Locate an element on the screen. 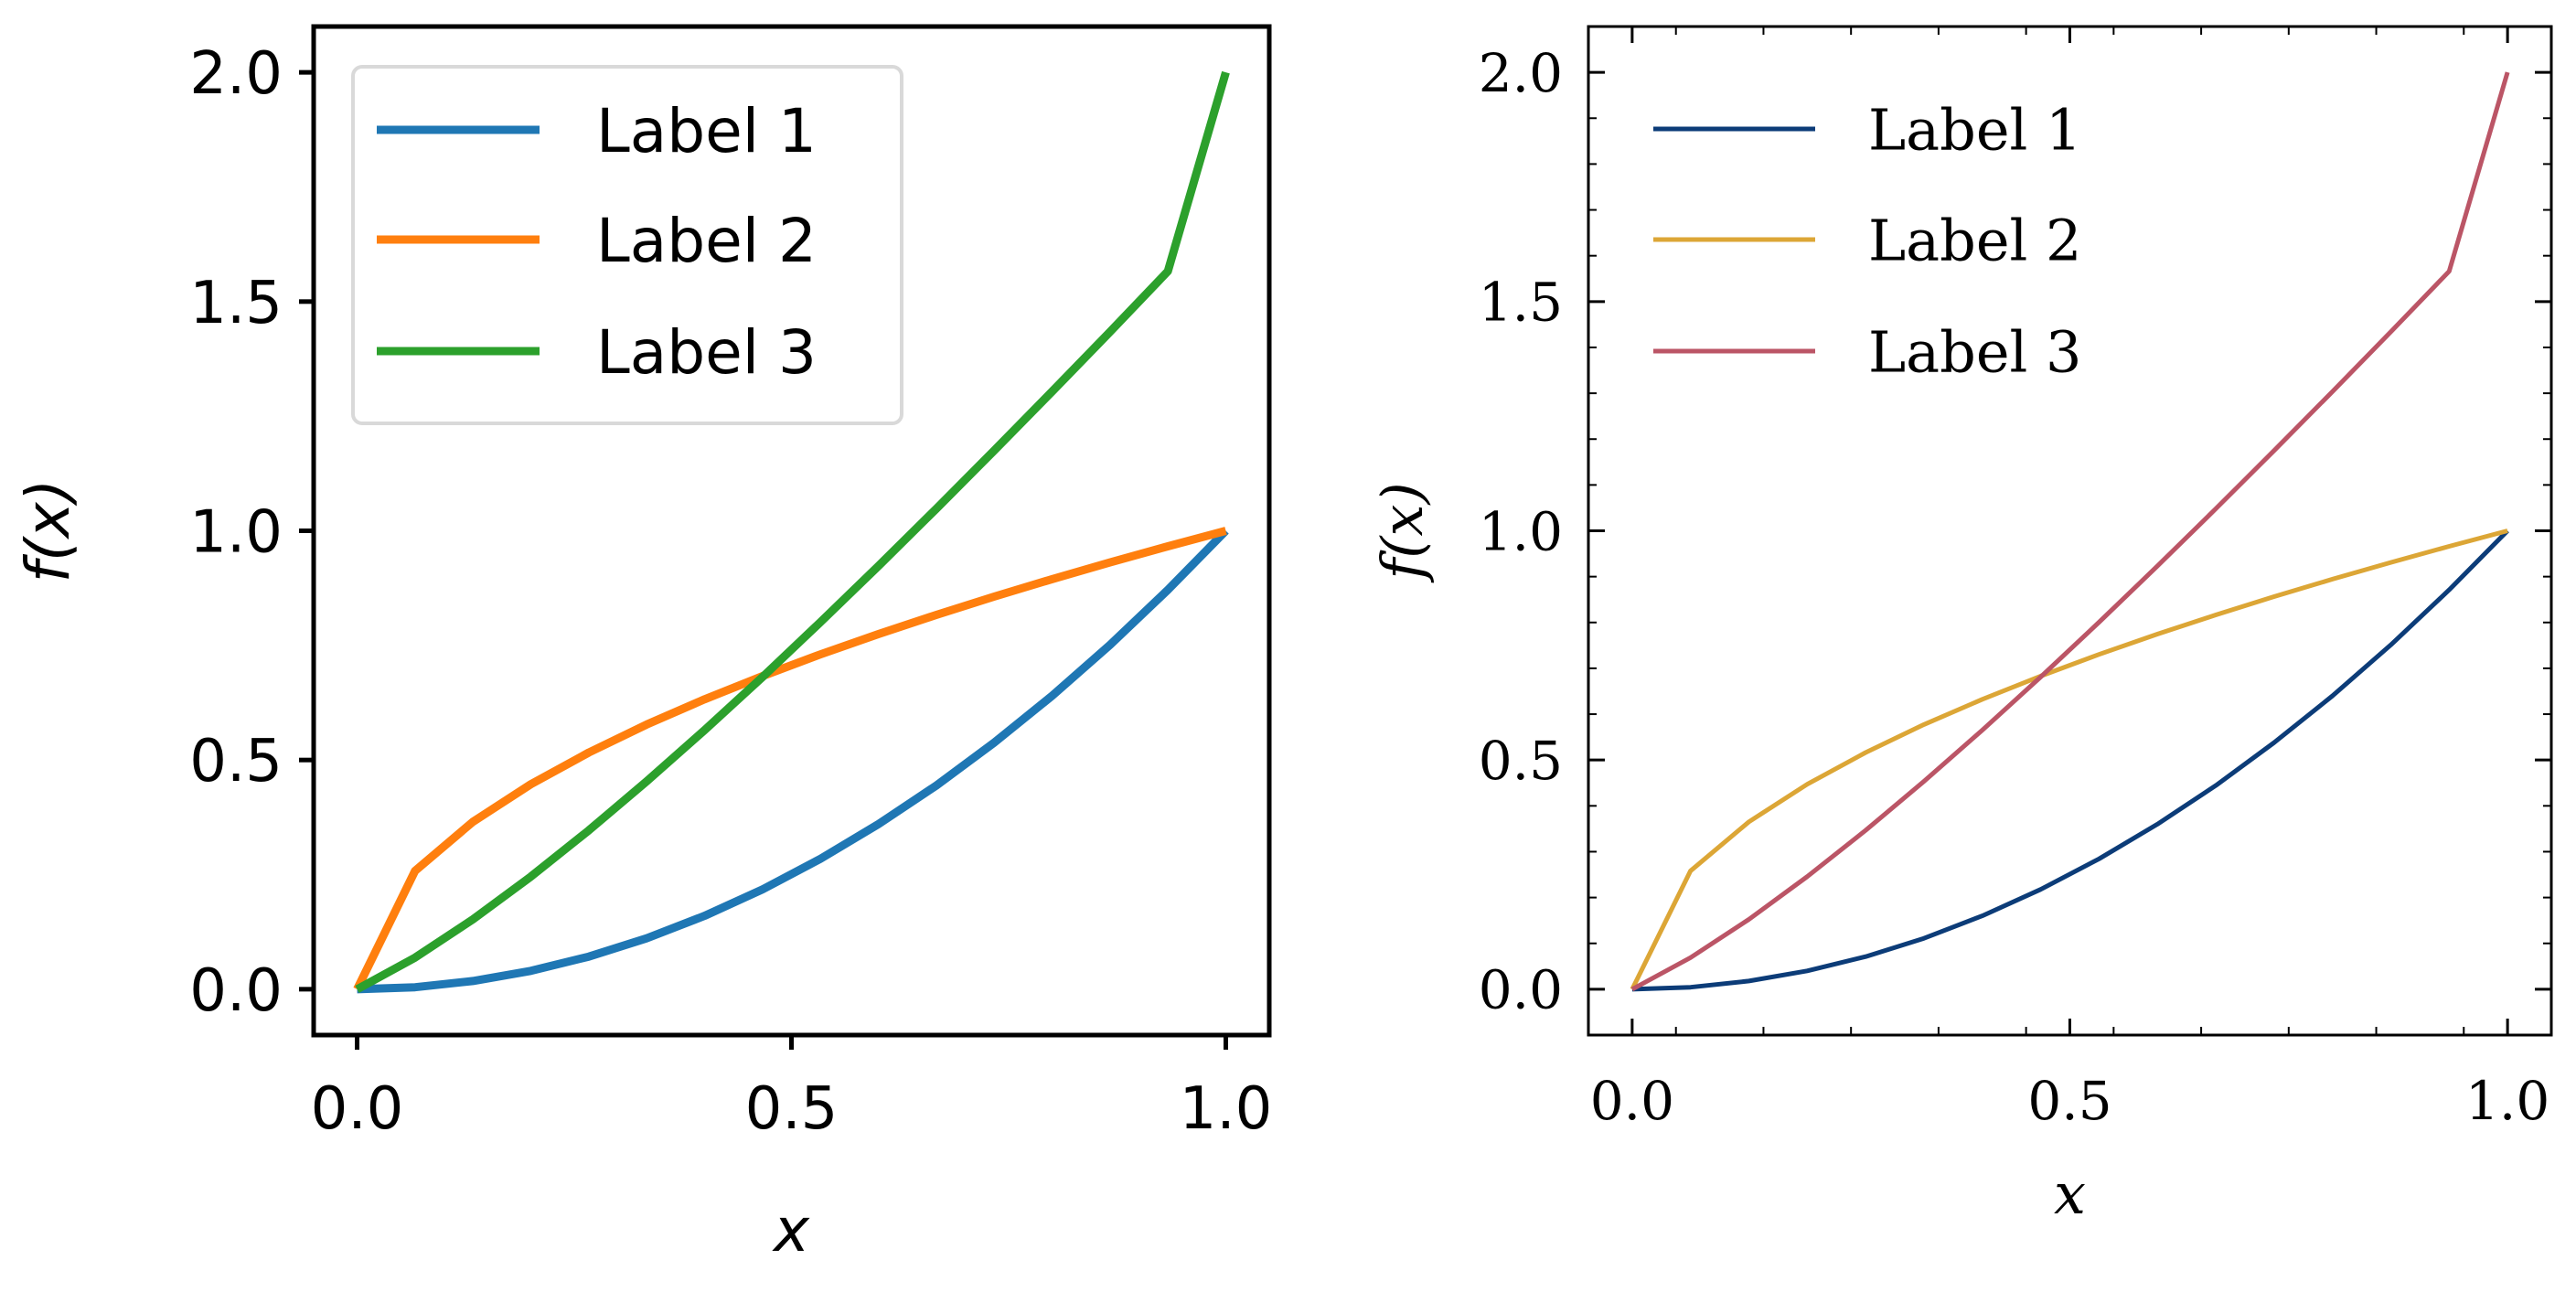 Image resolution: width=2576 pixels, height=1292 pixels. legend-frame is located at coordinates (627, 245).